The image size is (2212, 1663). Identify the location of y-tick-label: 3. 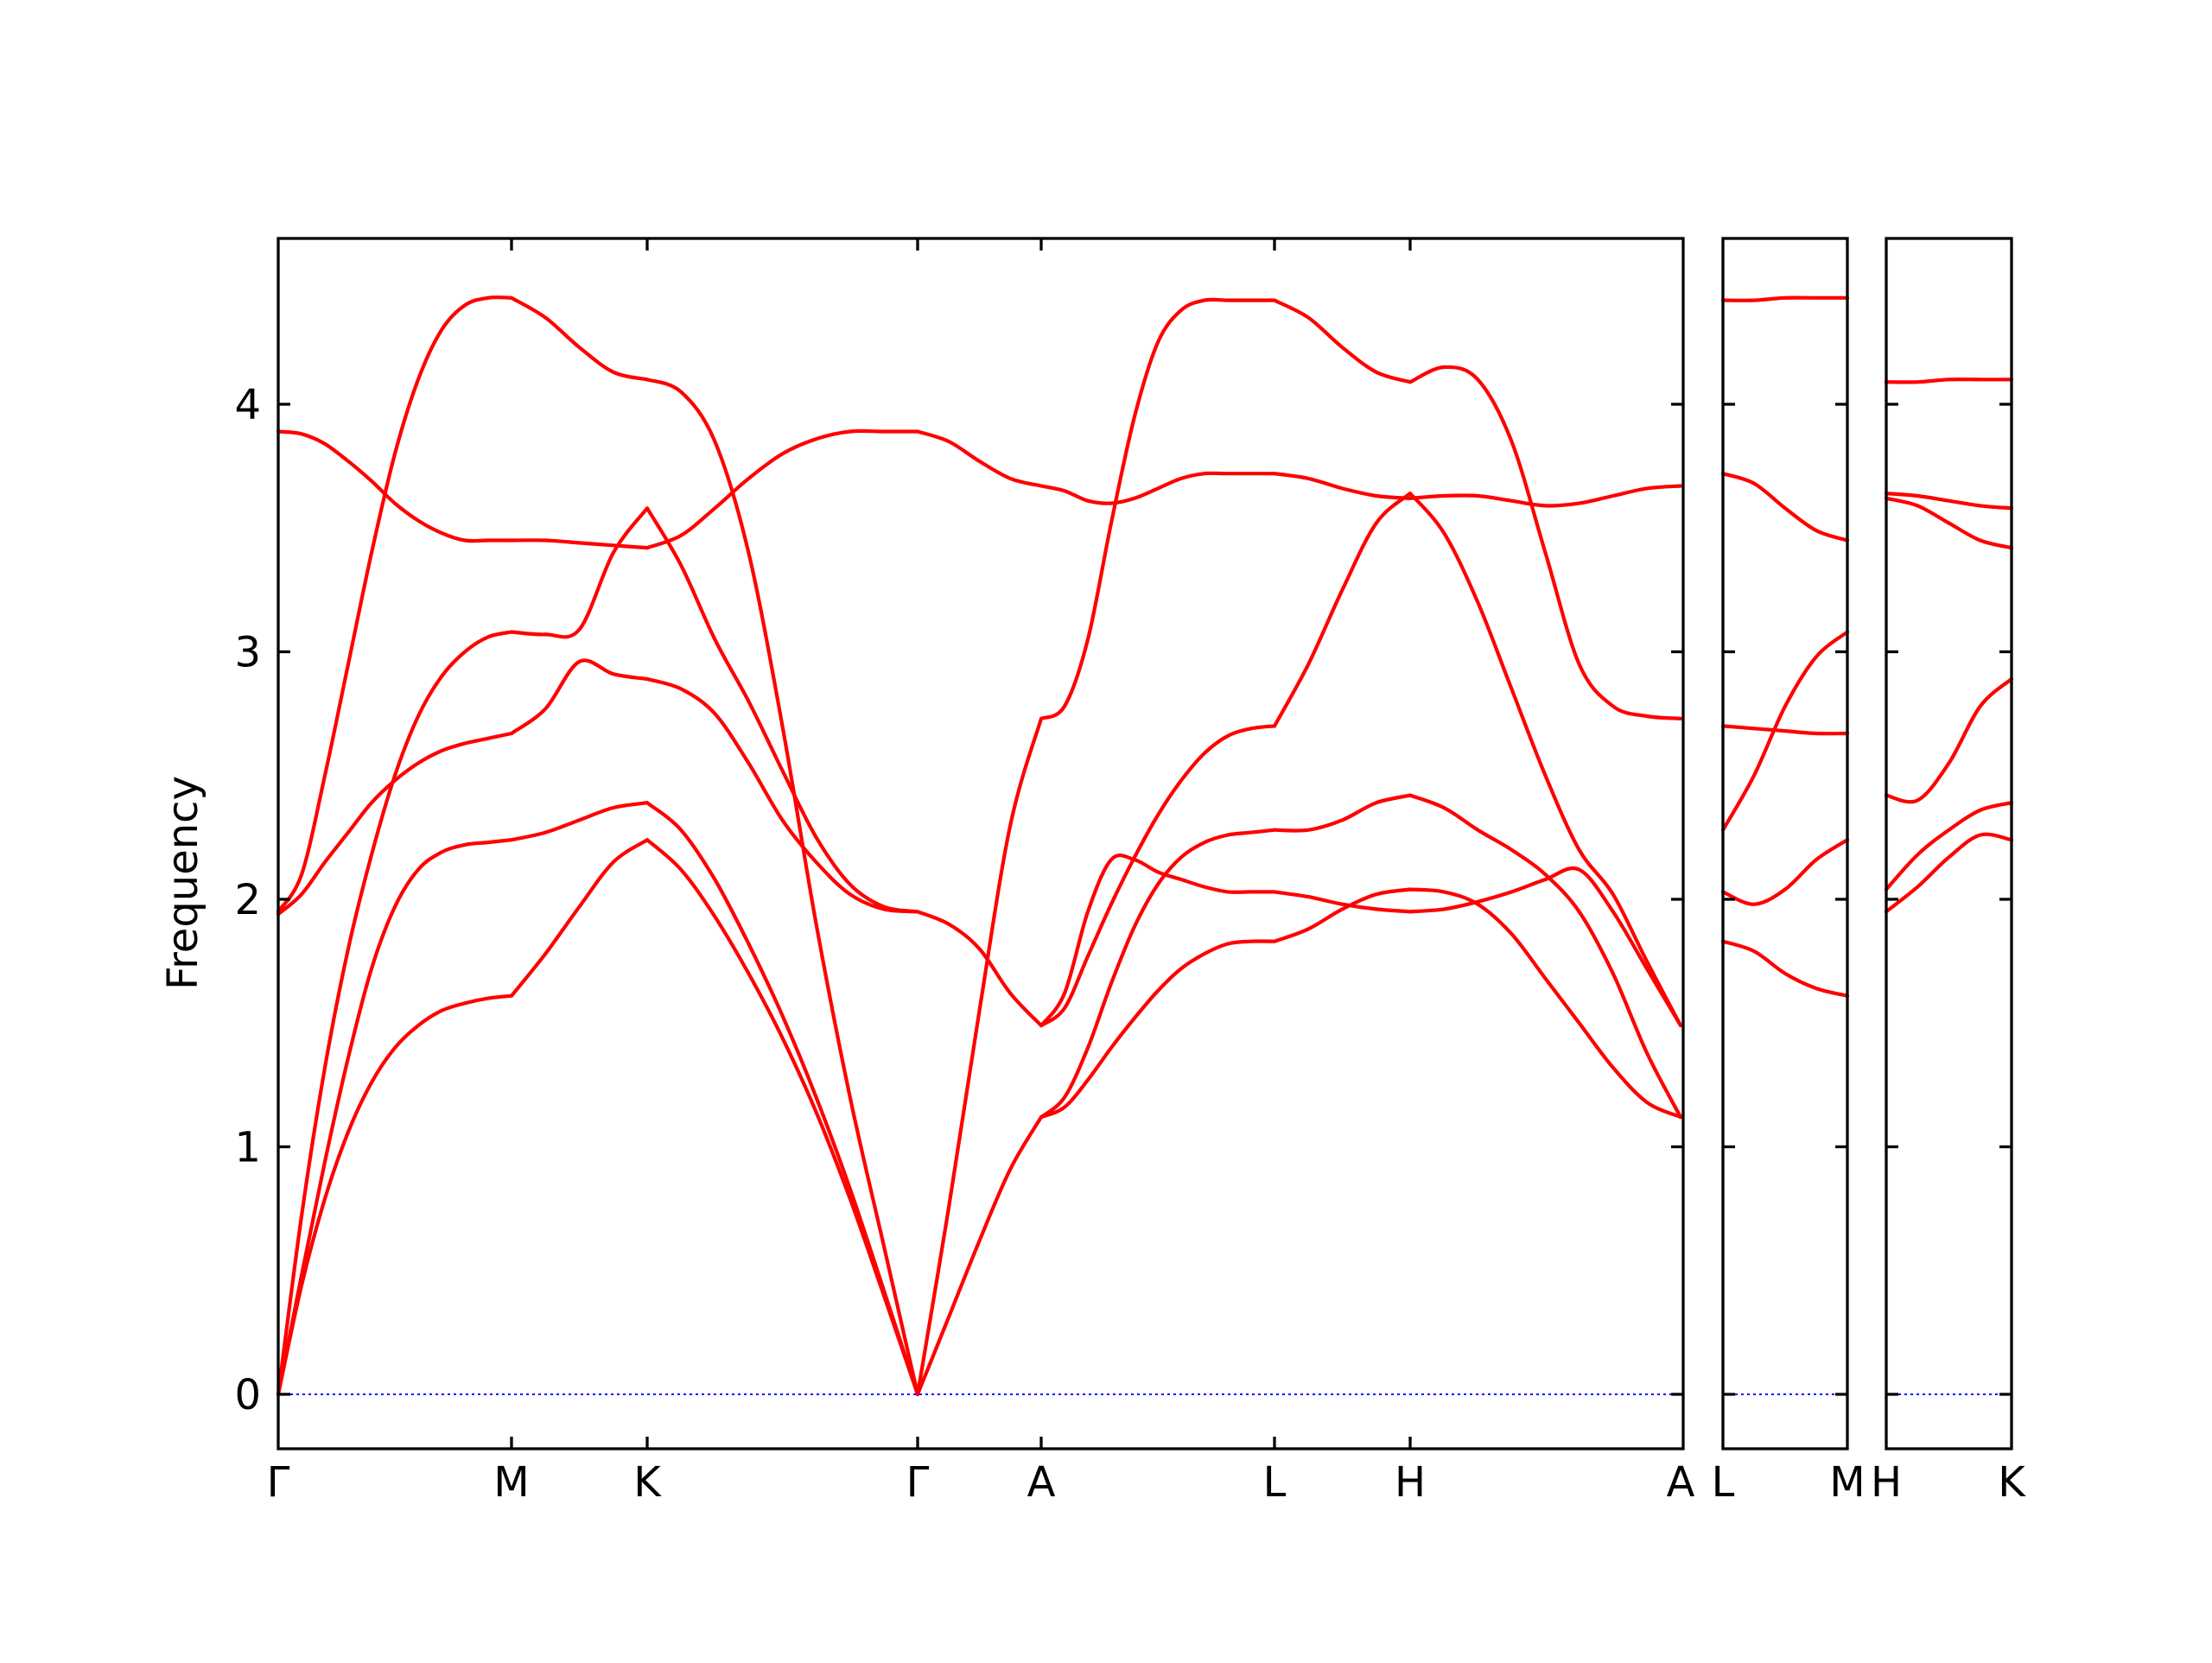
(247, 652).